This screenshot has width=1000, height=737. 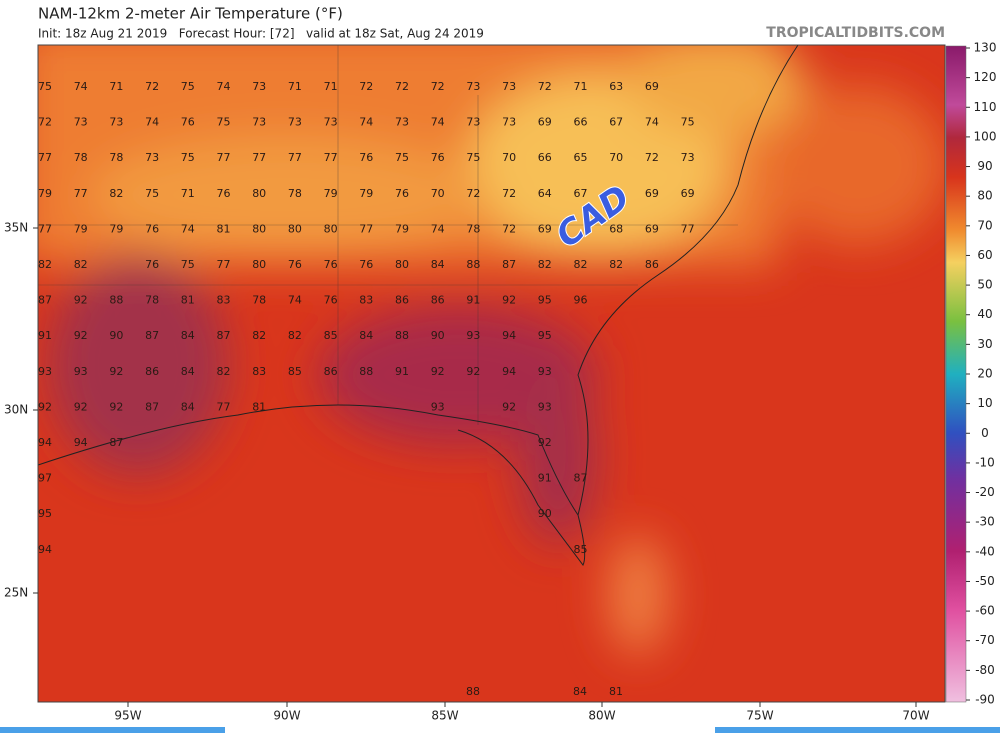 What do you see at coordinates (45, 264) in the screenshot?
I see `station-value: 82` at bounding box center [45, 264].